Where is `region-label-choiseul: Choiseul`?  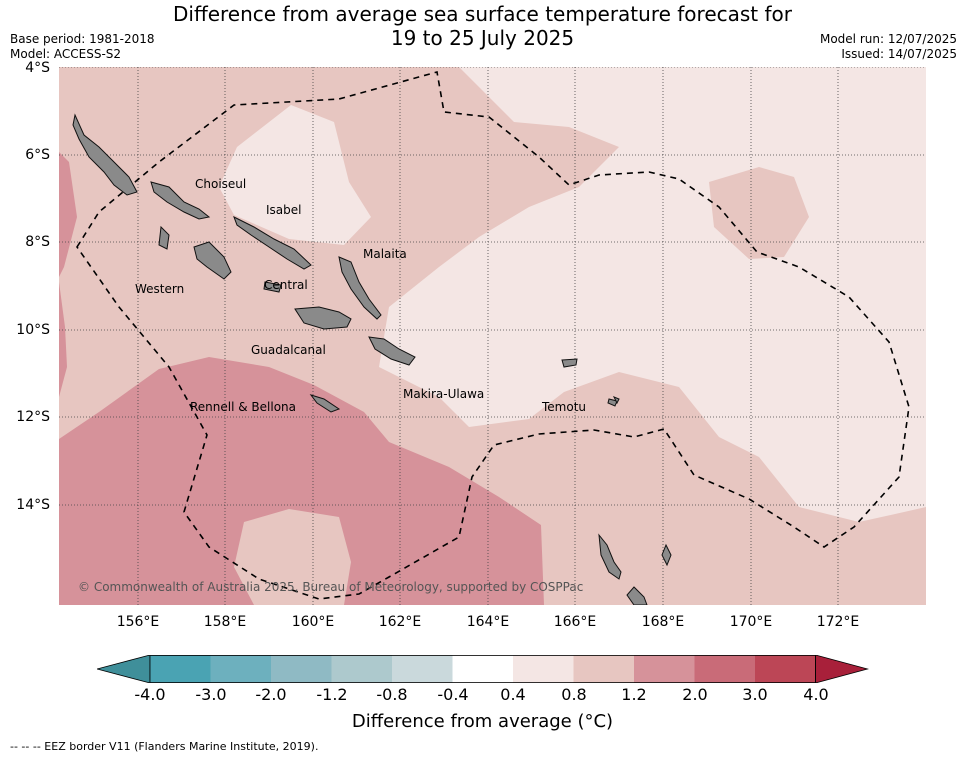
region-label-choiseul: Choiseul is located at coordinates (221, 184).